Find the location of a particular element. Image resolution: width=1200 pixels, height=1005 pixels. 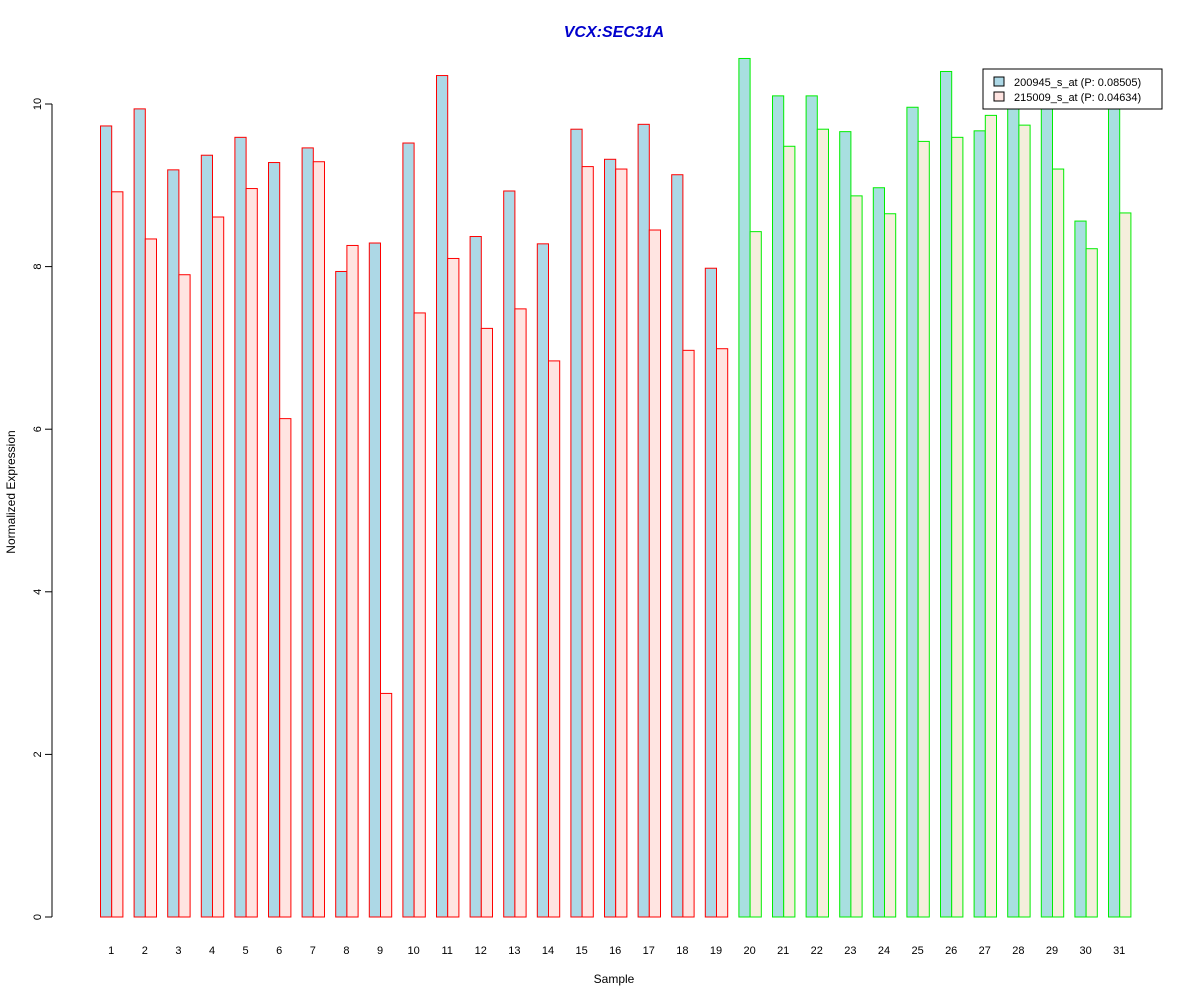

legend-box is located at coordinates (1072, 89).